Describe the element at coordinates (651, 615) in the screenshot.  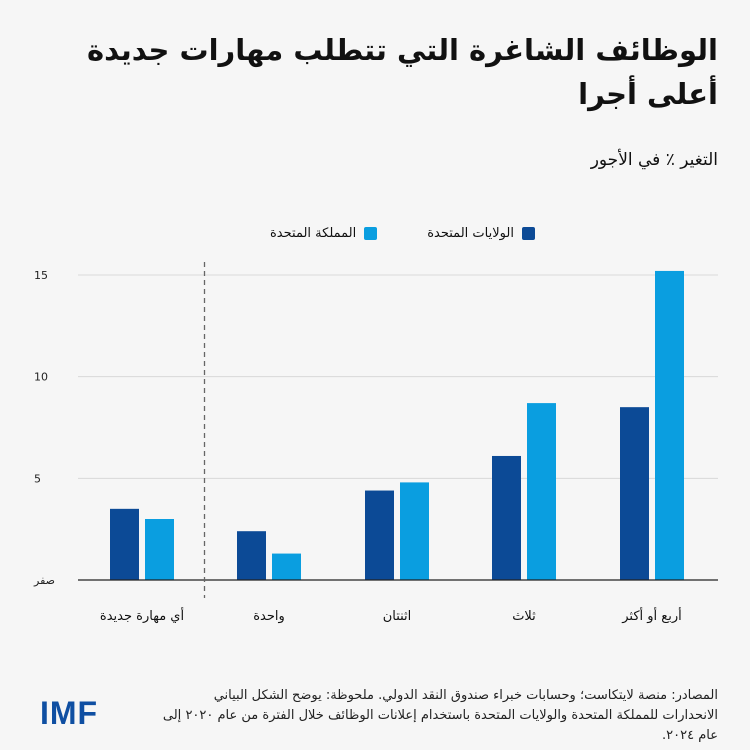
I see `x-tick-label: أربع أو أكثر` at that location.